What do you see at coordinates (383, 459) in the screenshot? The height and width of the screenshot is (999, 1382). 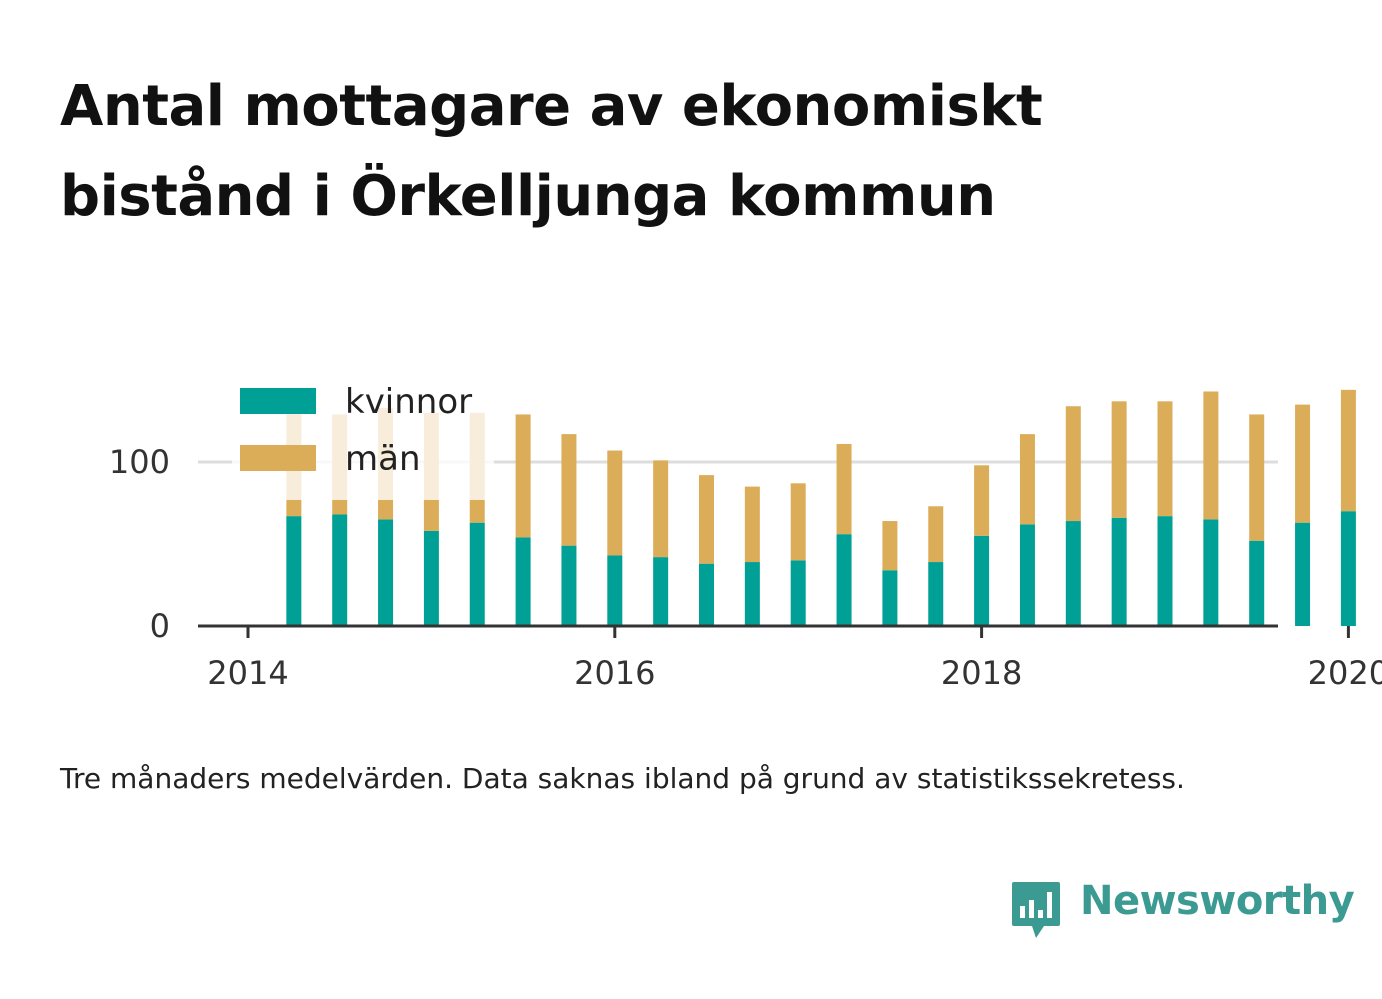 I see `legend-label-man: män` at bounding box center [383, 459].